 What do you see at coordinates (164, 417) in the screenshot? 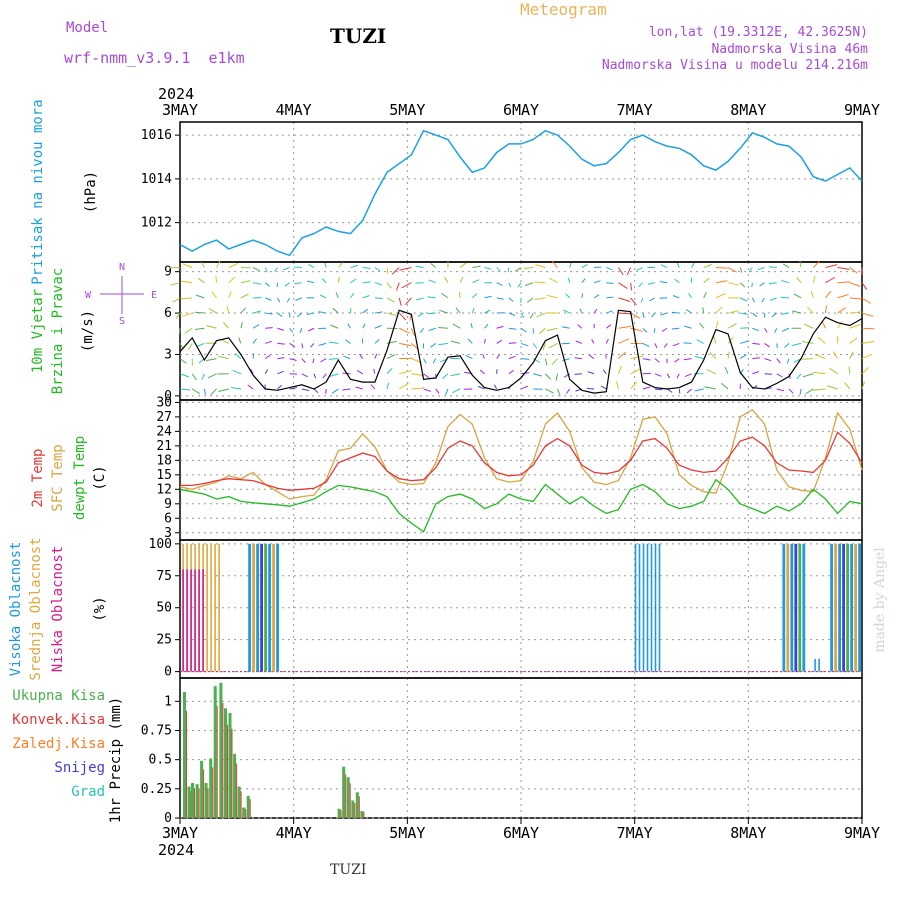
I see `y-tick-label: 27` at bounding box center [164, 417].